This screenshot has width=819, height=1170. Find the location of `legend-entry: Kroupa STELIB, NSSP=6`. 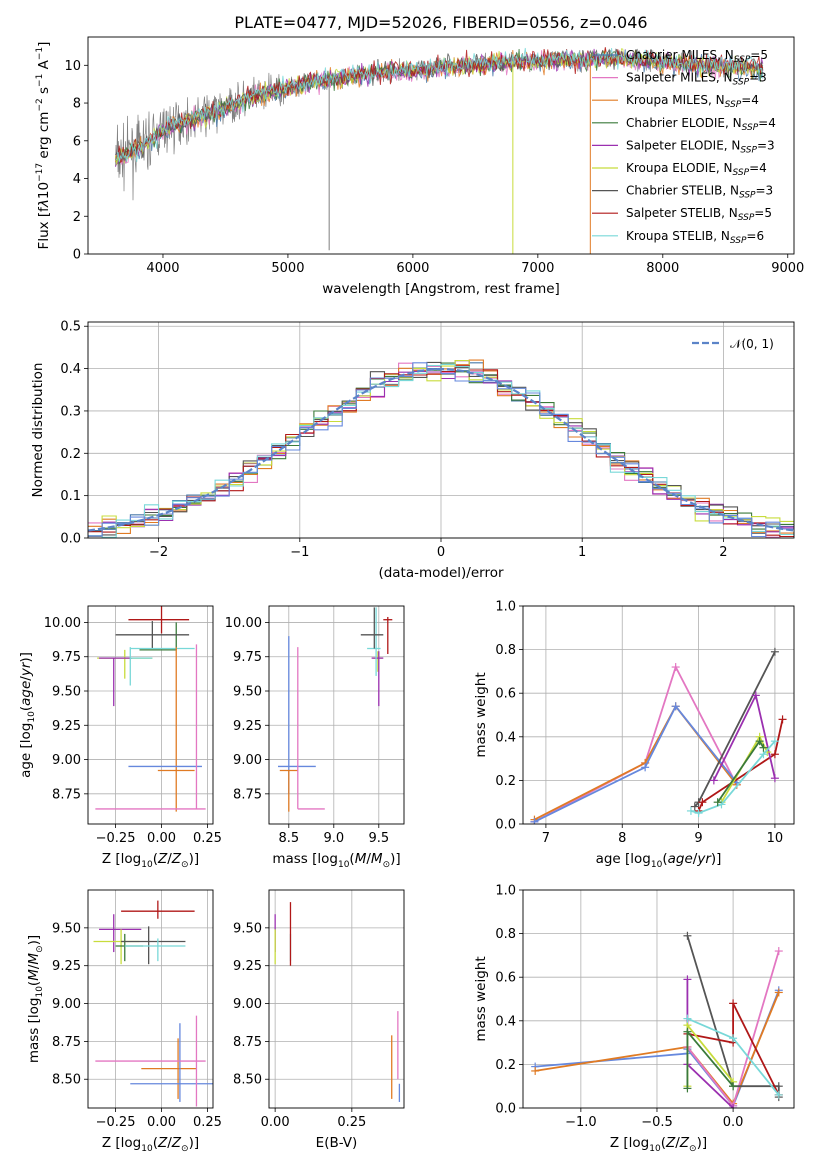

legend-entry: Kroupa STELIB, NSSP=6 is located at coordinates (695, 237).